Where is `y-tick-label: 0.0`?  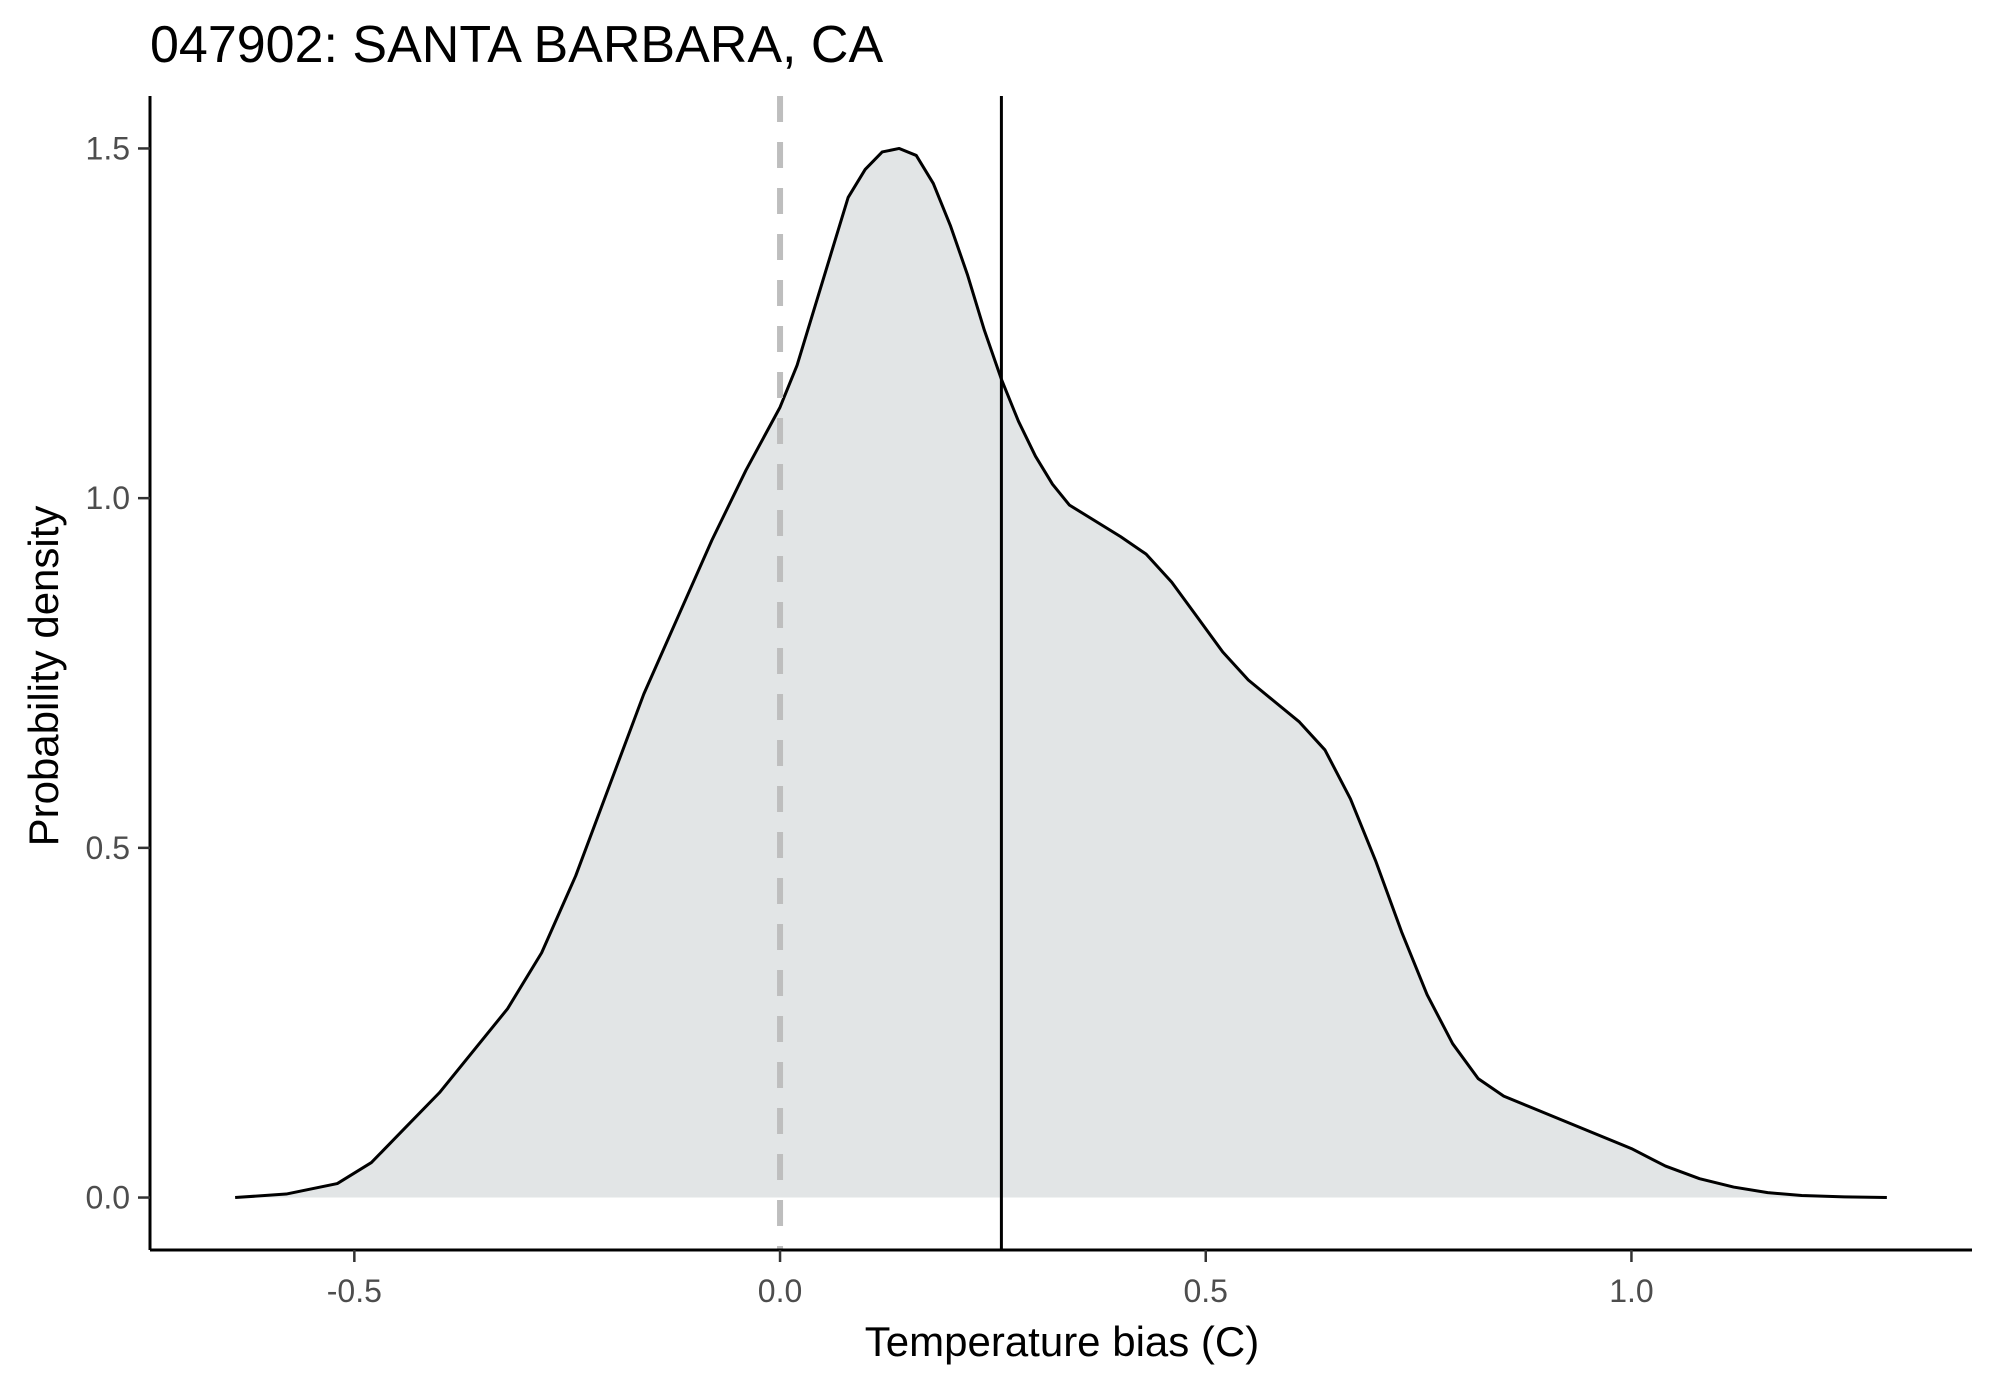
y-tick-label: 0.0 is located at coordinates (108, 1198).